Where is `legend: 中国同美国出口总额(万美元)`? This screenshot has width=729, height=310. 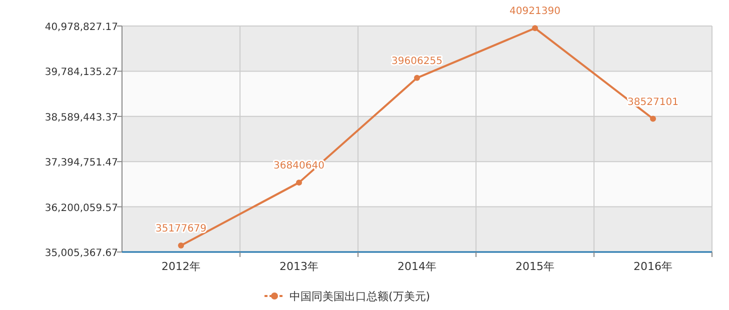 legend: 中国同美国出口总额(万美元) is located at coordinates (347, 296).